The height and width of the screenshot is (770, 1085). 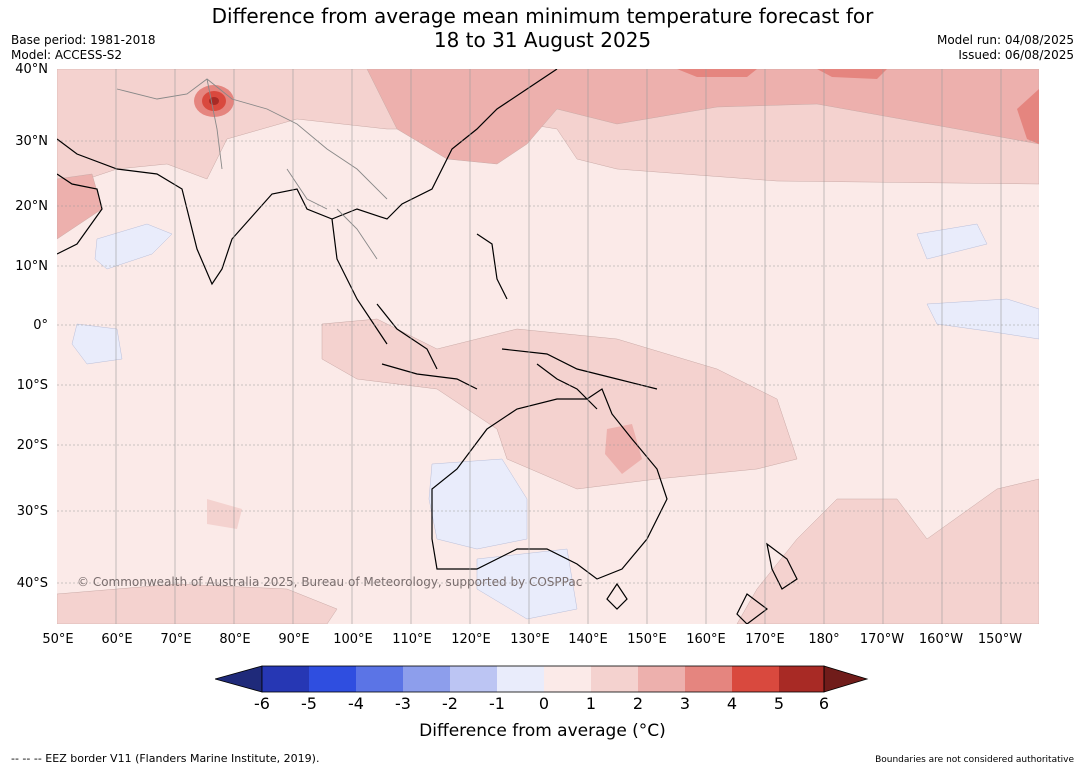 What do you see at coordinates (32, 511) in the screenshot?
I see `lat-label-30s: 30°S` at bounding box center [32, 511].